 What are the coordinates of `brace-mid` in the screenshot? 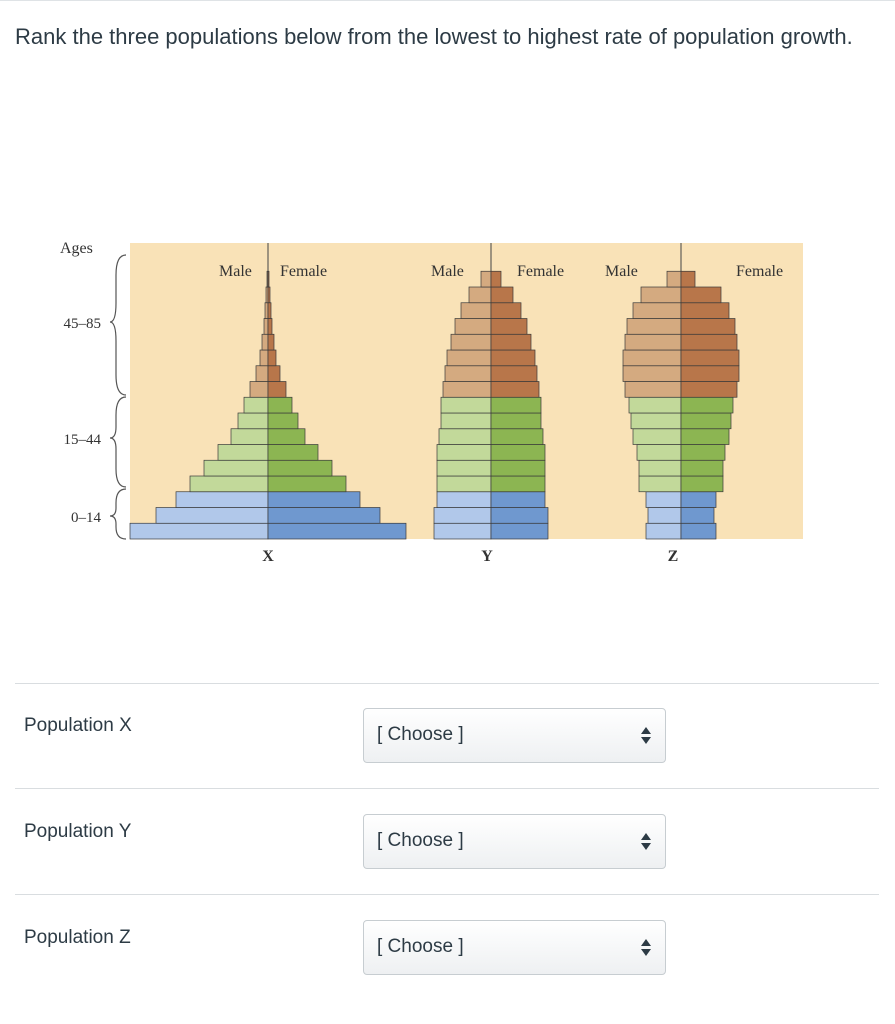 It's located at (118, 442).